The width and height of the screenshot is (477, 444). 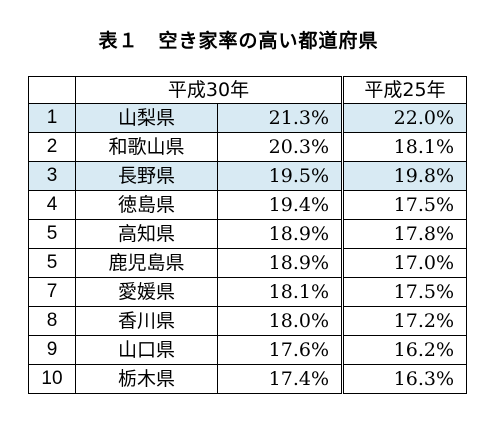 What do you see at coordinates (146, 379) in the screenshot?
I see `prefecture-cell: 栃木県` at bounding box center [146, 379].